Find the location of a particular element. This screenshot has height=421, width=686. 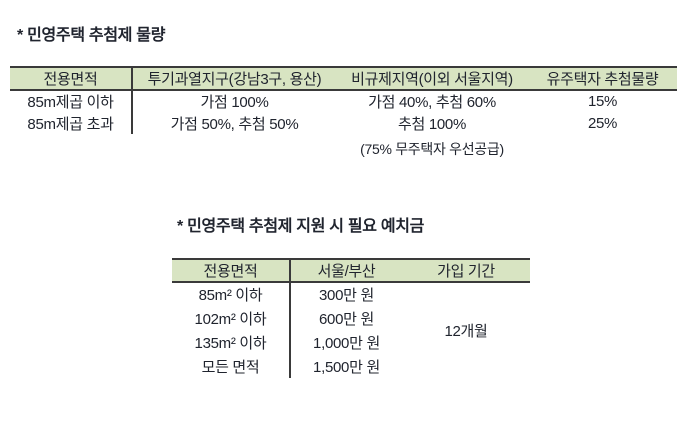

column-header-overheated-zone: 투기과열지구(강남3구, 용산) is located at coordinates (234, 78).